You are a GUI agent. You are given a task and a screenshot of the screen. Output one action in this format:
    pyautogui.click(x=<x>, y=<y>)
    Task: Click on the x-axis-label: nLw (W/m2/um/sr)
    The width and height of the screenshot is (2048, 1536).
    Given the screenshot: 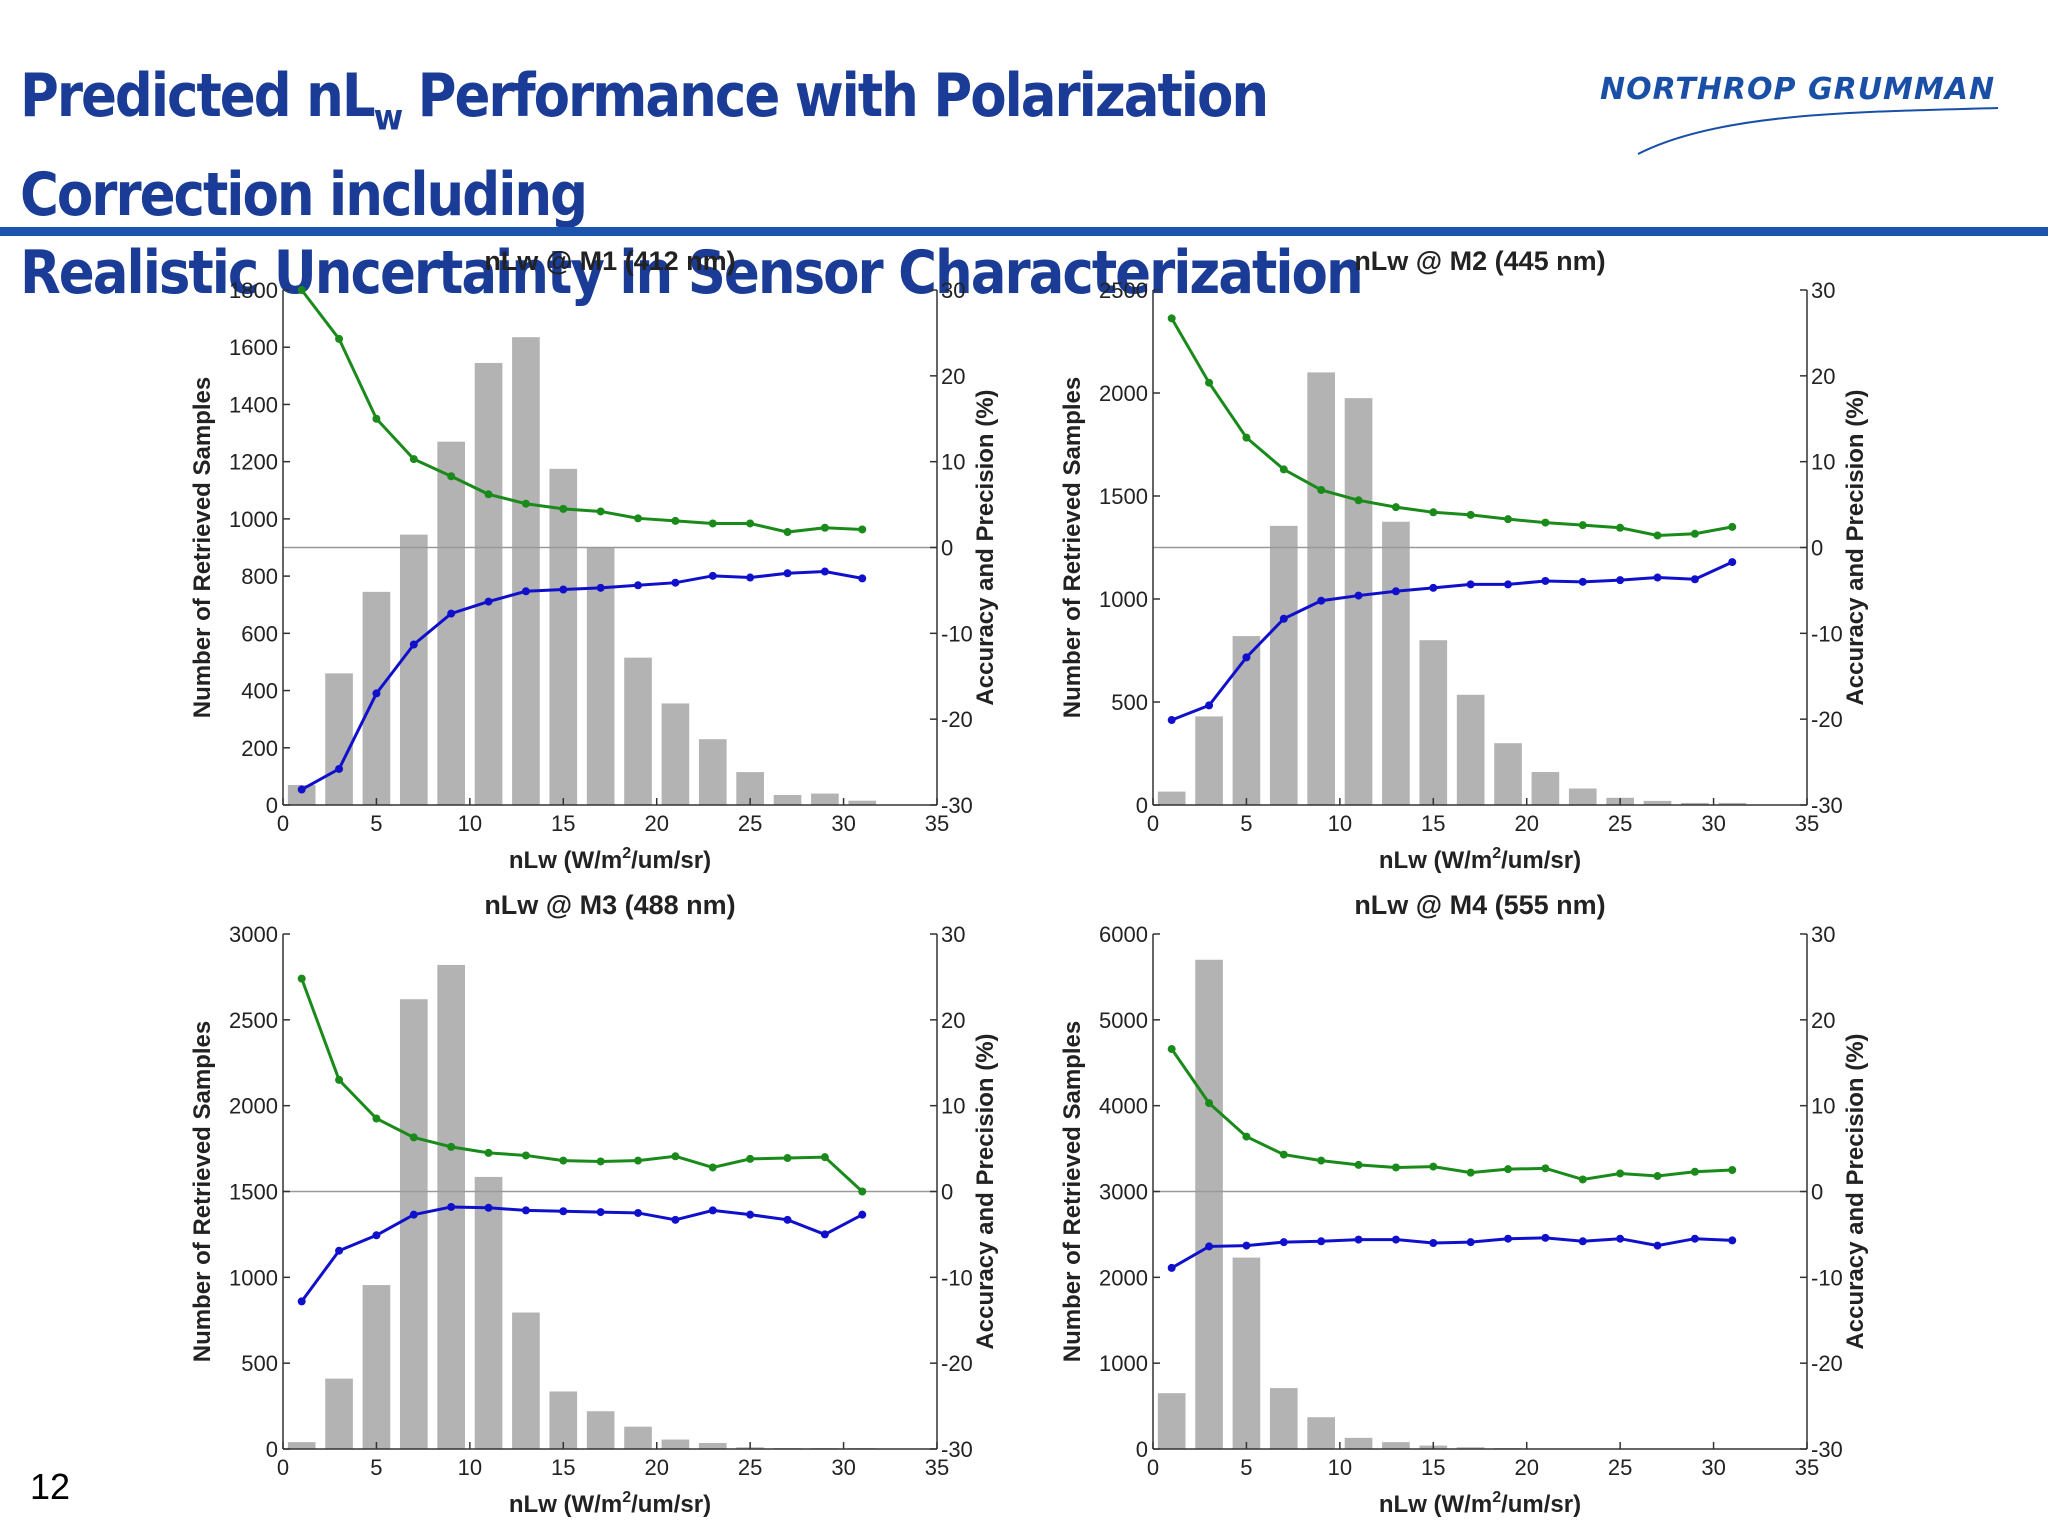 What is the action you would take?
    pyautogui.click(x=610, y=1503)
    